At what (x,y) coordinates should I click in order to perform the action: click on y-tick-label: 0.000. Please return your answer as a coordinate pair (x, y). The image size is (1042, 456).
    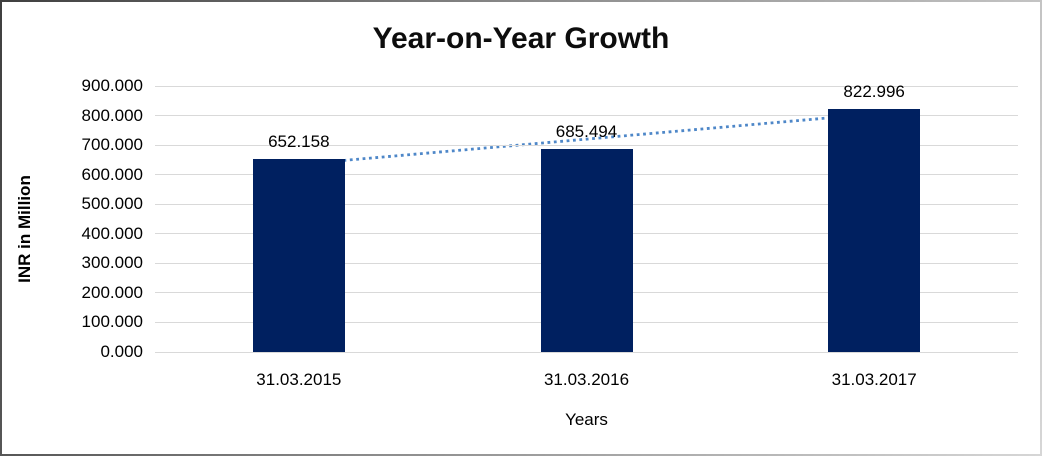
    Looking at the image, I should click on (121, 351).